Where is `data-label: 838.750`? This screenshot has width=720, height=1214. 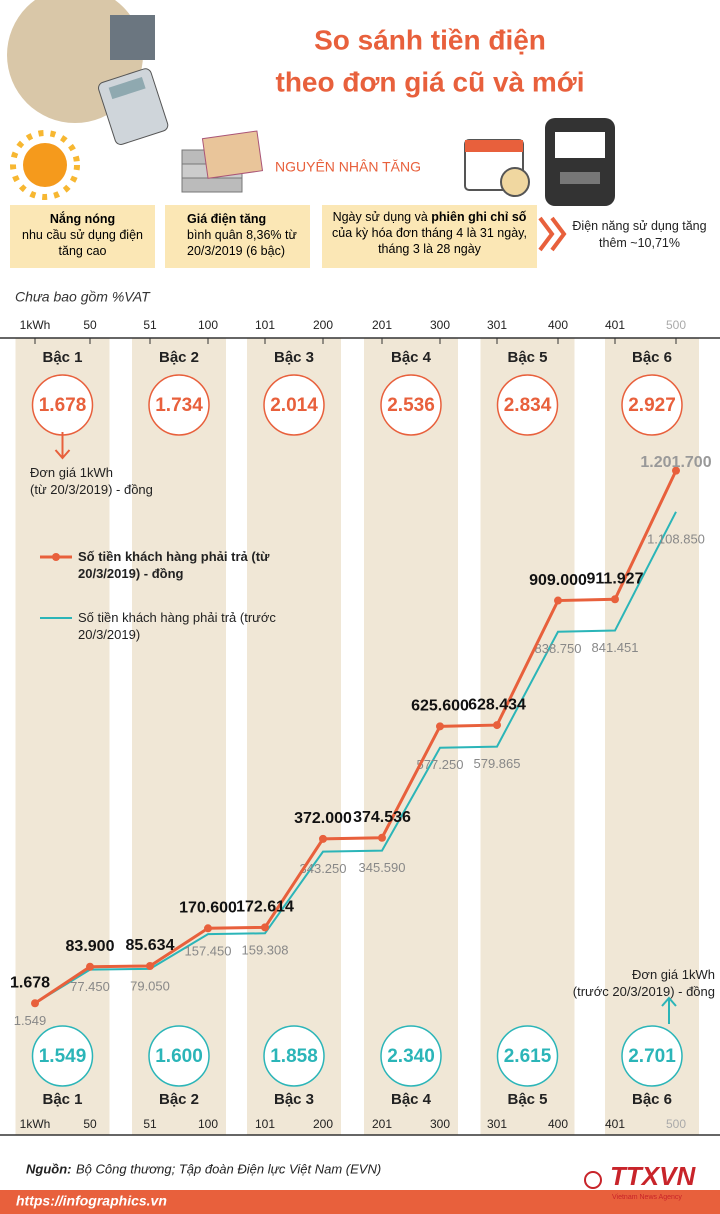
data-label: 838.750 is located at coordinates (558, 648).